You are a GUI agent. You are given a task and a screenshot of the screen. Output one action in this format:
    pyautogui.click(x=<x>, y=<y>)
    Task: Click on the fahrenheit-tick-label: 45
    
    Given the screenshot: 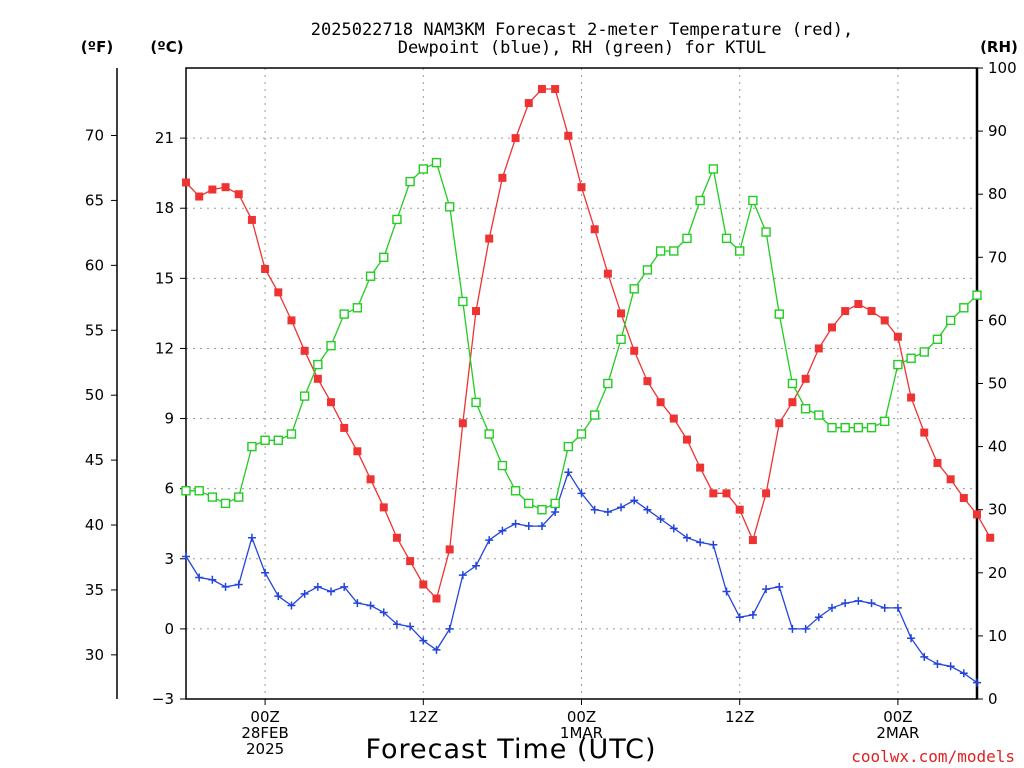 What is the action you would take?
    pyautogui.click(x=94, y=460)
    